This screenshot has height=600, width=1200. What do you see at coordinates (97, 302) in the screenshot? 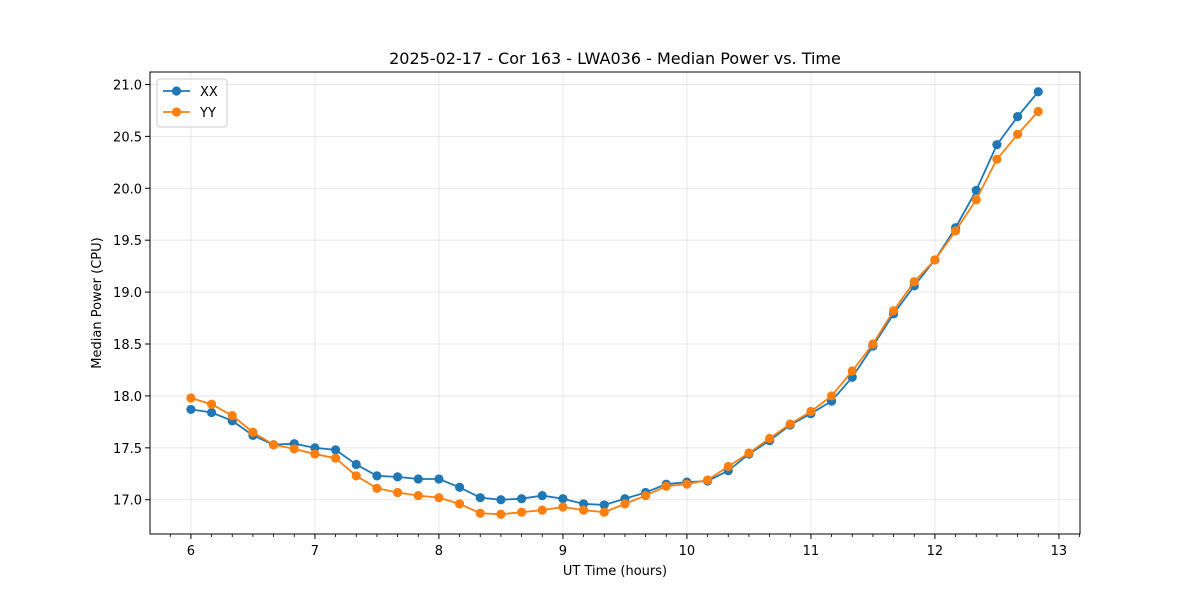
I see `y-axis-label: Median Power (CPU)` at bounding box center [97, 302].